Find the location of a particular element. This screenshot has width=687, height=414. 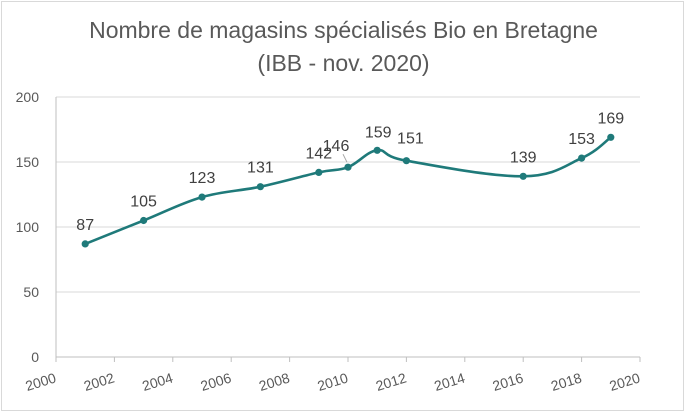

y-tick-labels: 0 50 100 150 200 is located at coordinates (28, 227).